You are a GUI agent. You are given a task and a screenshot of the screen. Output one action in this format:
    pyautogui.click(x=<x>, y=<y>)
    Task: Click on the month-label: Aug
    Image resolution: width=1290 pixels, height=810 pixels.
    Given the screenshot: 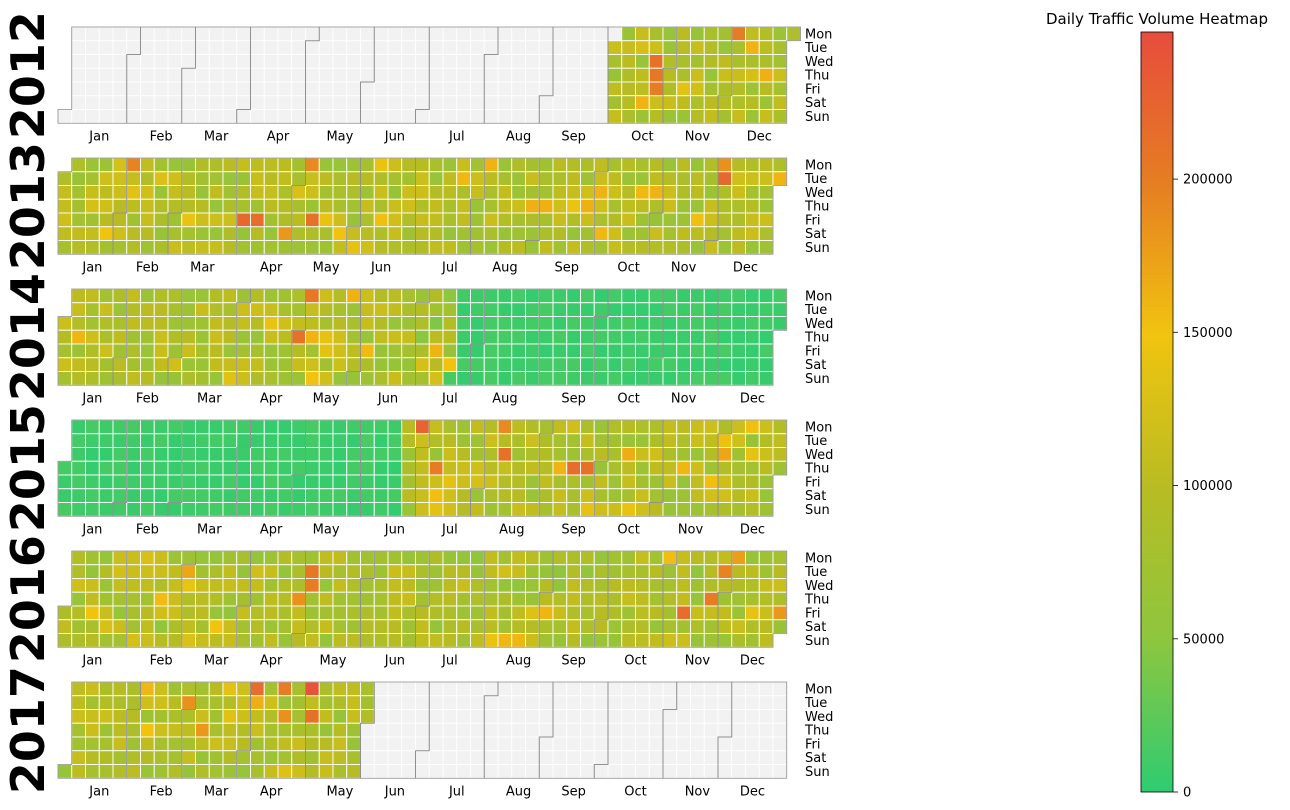 What is the action you would take?
    pyautogui.click(x=518, y=660)
    